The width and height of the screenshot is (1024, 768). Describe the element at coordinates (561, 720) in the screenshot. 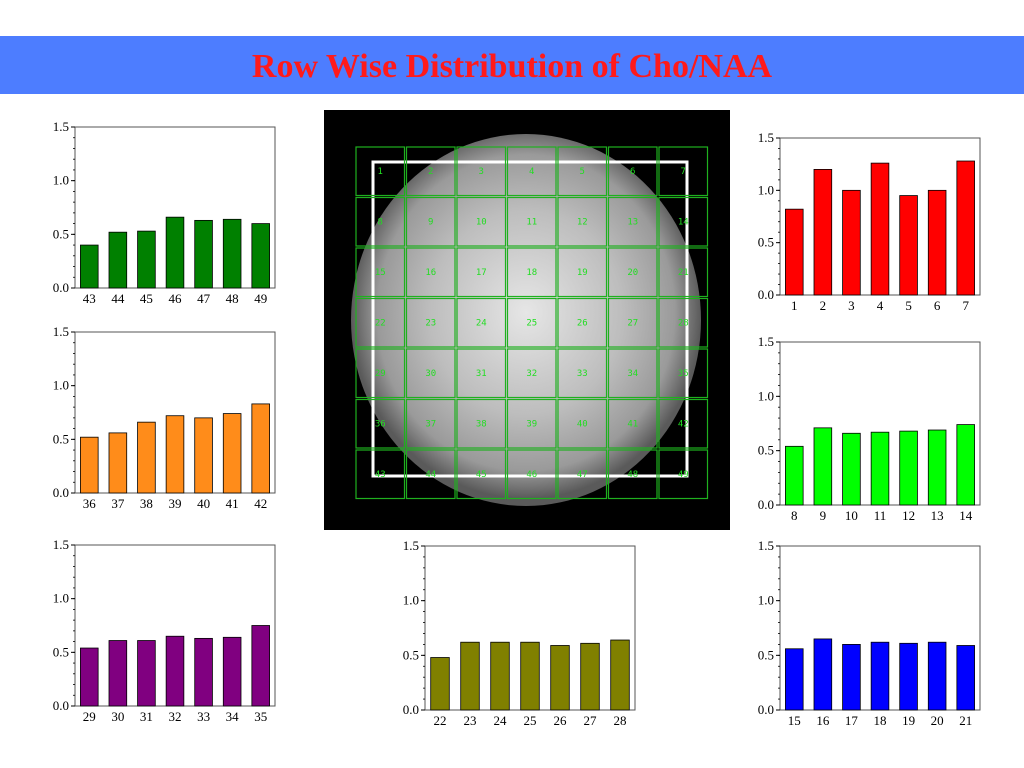

I see `x-tick-label: 26` at that location.